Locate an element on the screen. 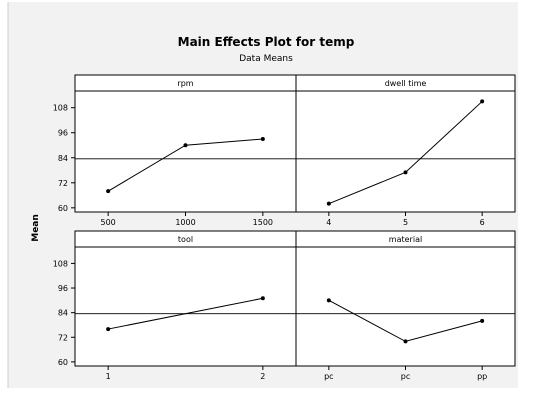  x-tick-label: 6 is located at coordinates (482, 222).